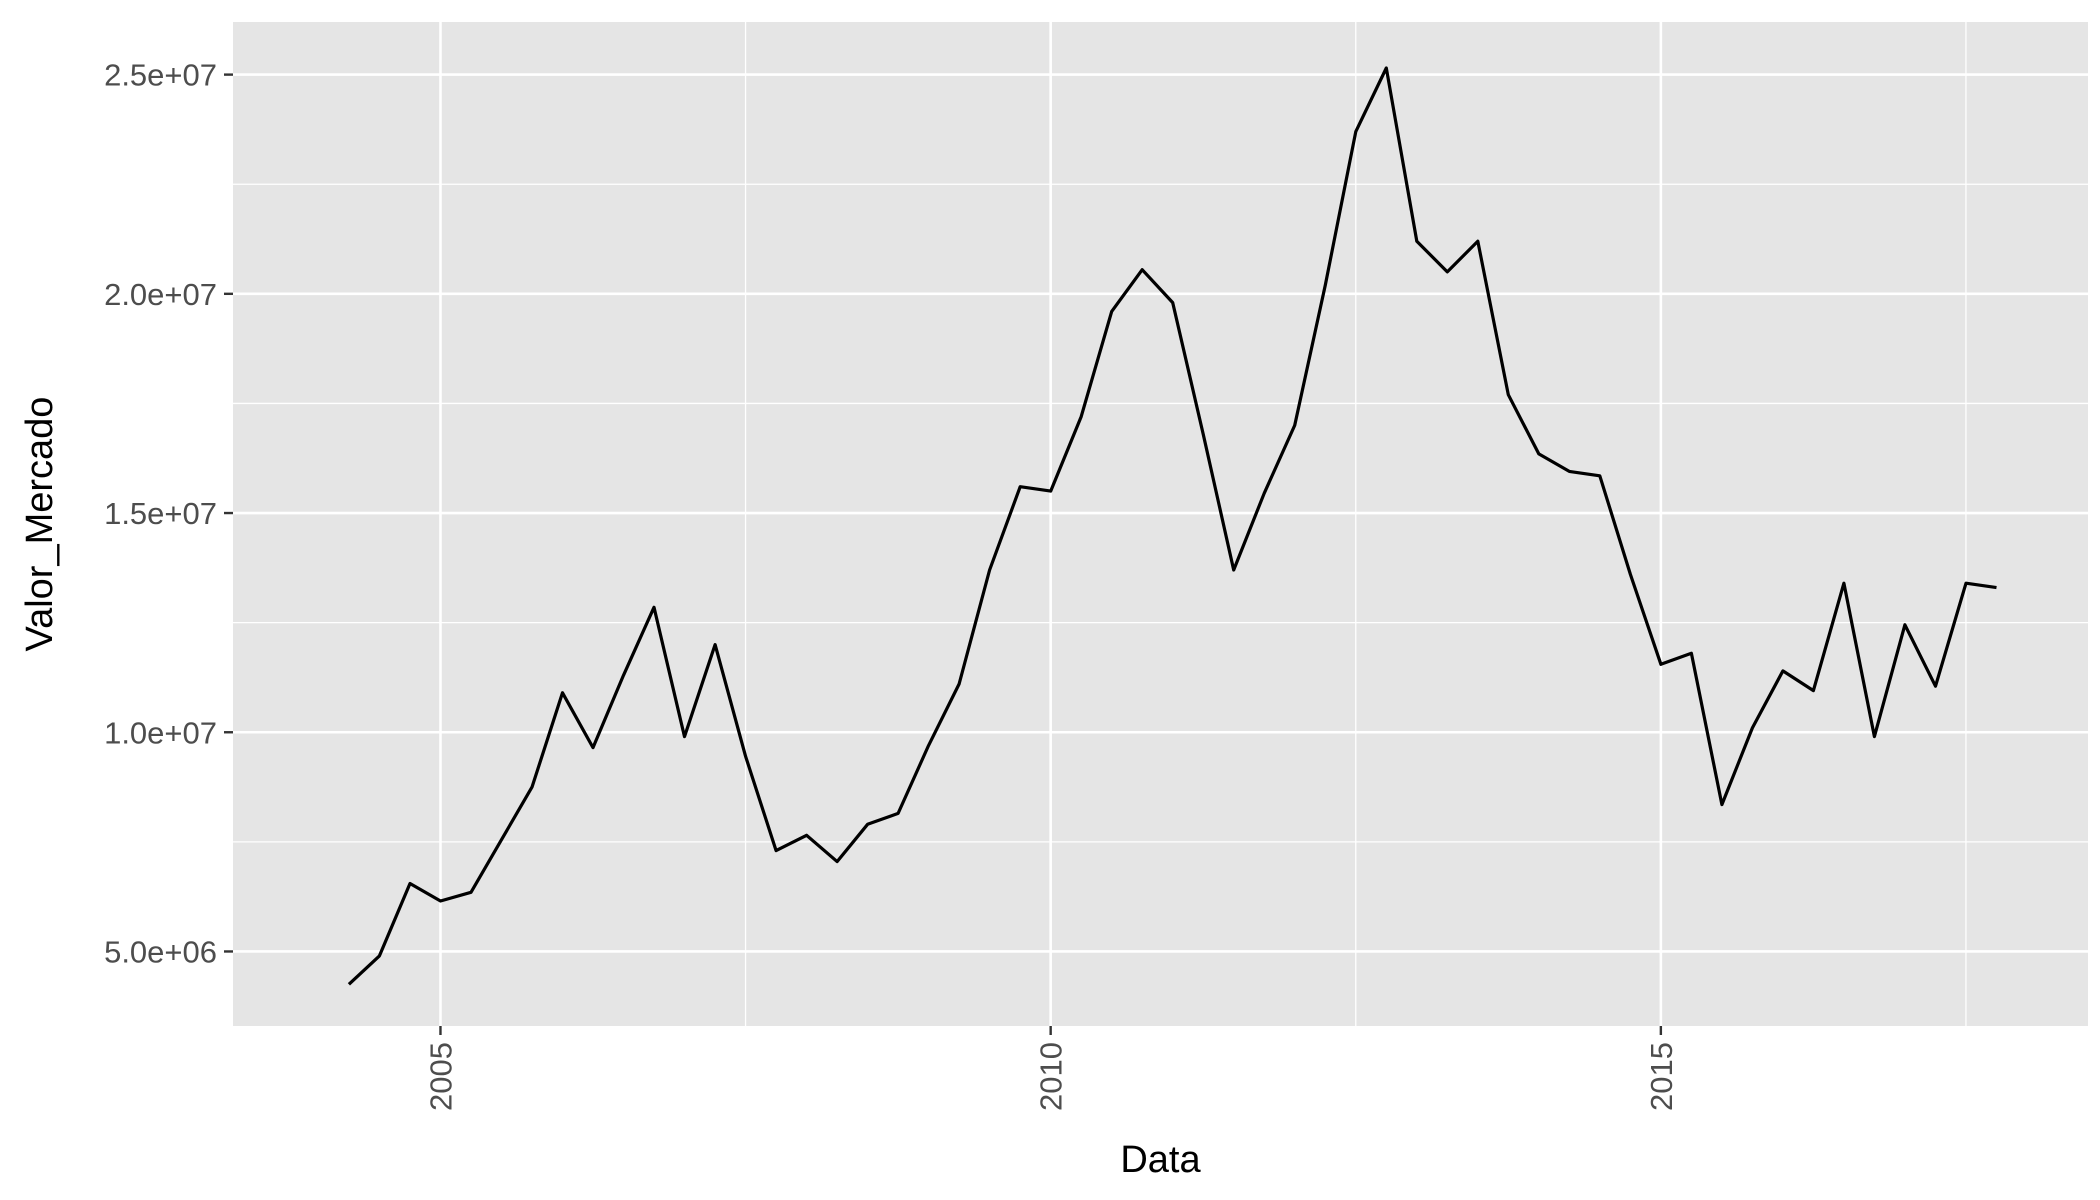 The image size is (2100, 1200). I want to click on y-tick-label: 2.5e+07, so click(160, 75).